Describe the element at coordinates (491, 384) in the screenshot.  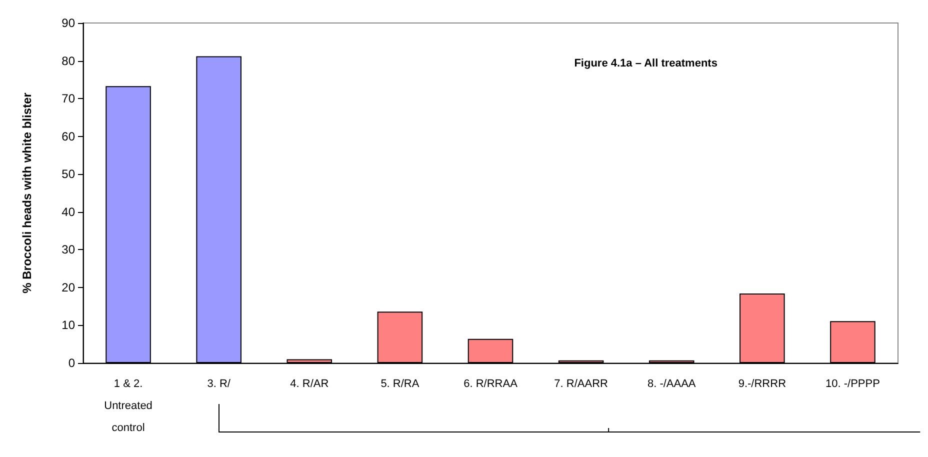
I see `x-tick-label: 6. R/RRAA` at that location.